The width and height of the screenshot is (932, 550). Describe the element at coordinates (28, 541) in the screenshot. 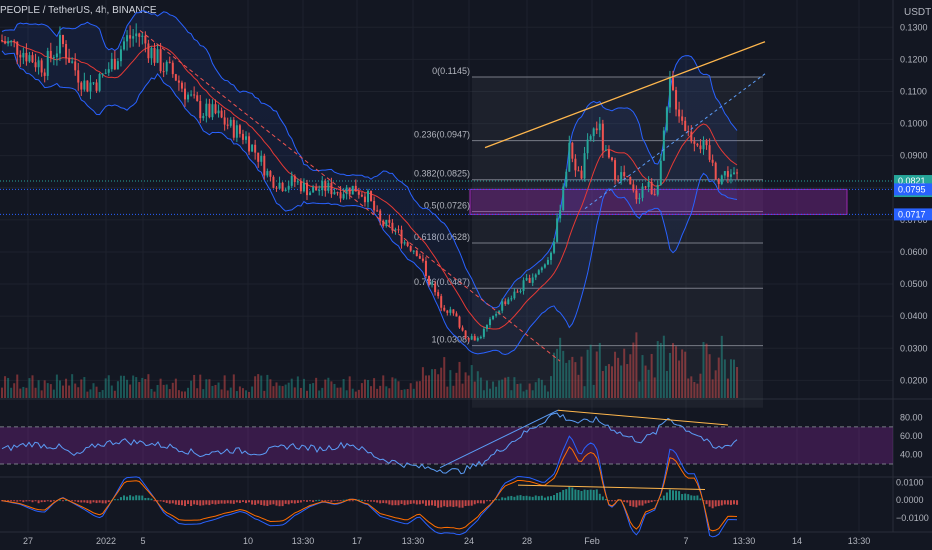

I see `time-tick-0: 27` at that location.